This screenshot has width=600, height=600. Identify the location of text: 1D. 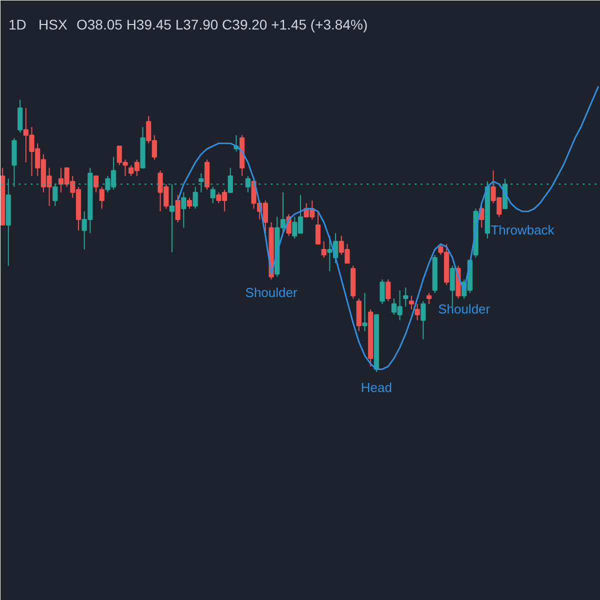
(17, 24).